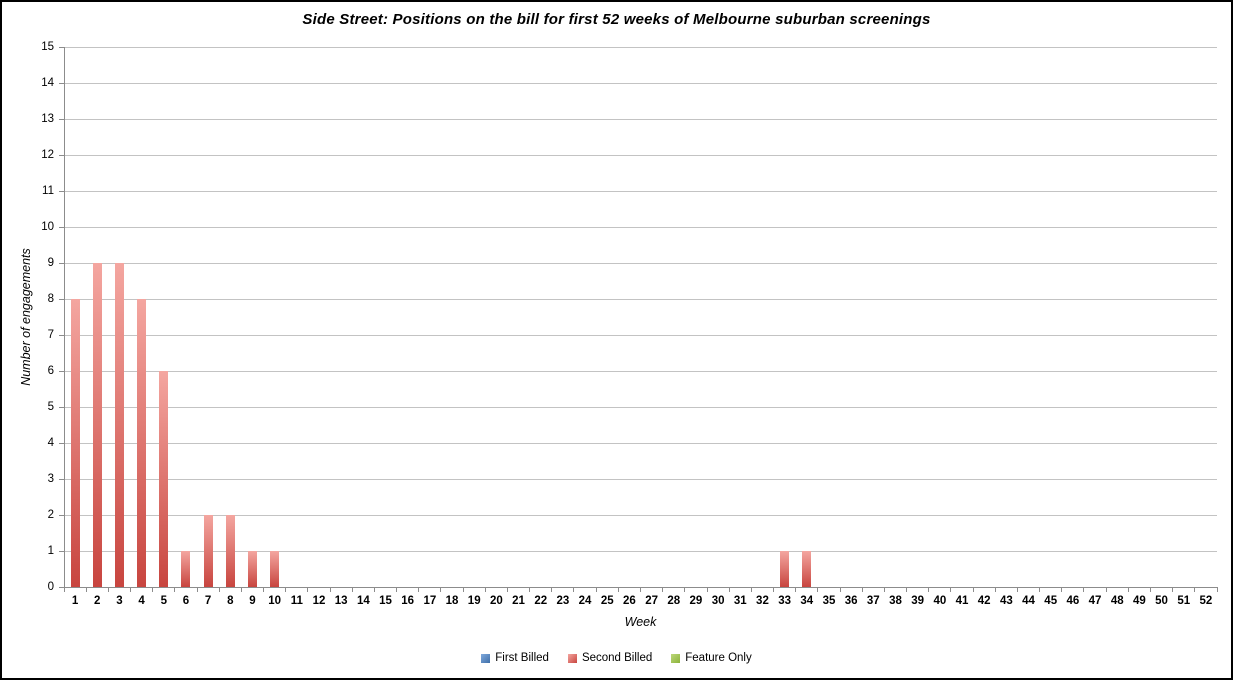 The width and height of the screenshot is (1233, 680). Describe the element at coordinates (696, 601) in the screenshot. I see `x-tick-label: 29` at that location.